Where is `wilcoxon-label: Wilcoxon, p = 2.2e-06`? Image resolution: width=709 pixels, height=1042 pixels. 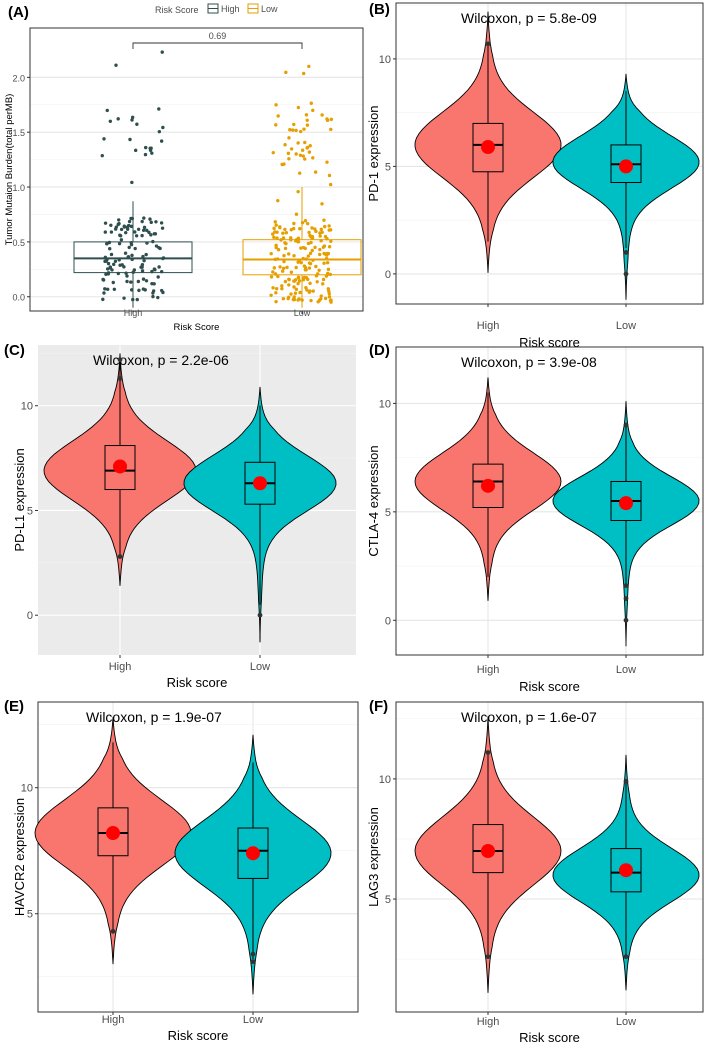
wilcoxon-label: Wilcoxon, p = 2.2e-06 is located at coordinates (161, 360).